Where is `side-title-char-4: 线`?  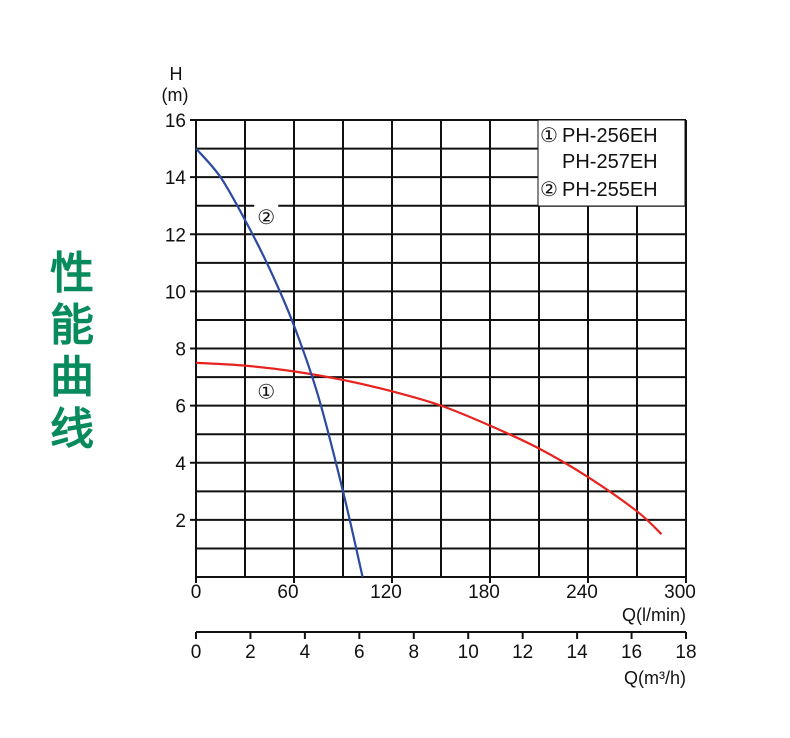 side-title-char-4: 线 is located at coordinates (72, 429).